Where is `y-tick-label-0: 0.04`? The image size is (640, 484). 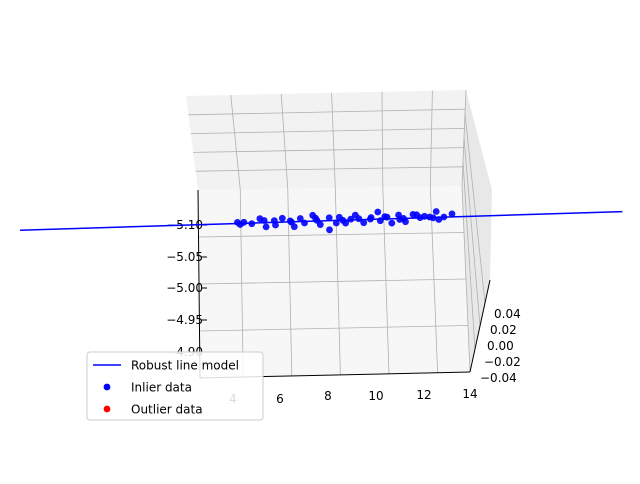 y-tick-label-0: 0.04 is located at coordinates (507, 314).